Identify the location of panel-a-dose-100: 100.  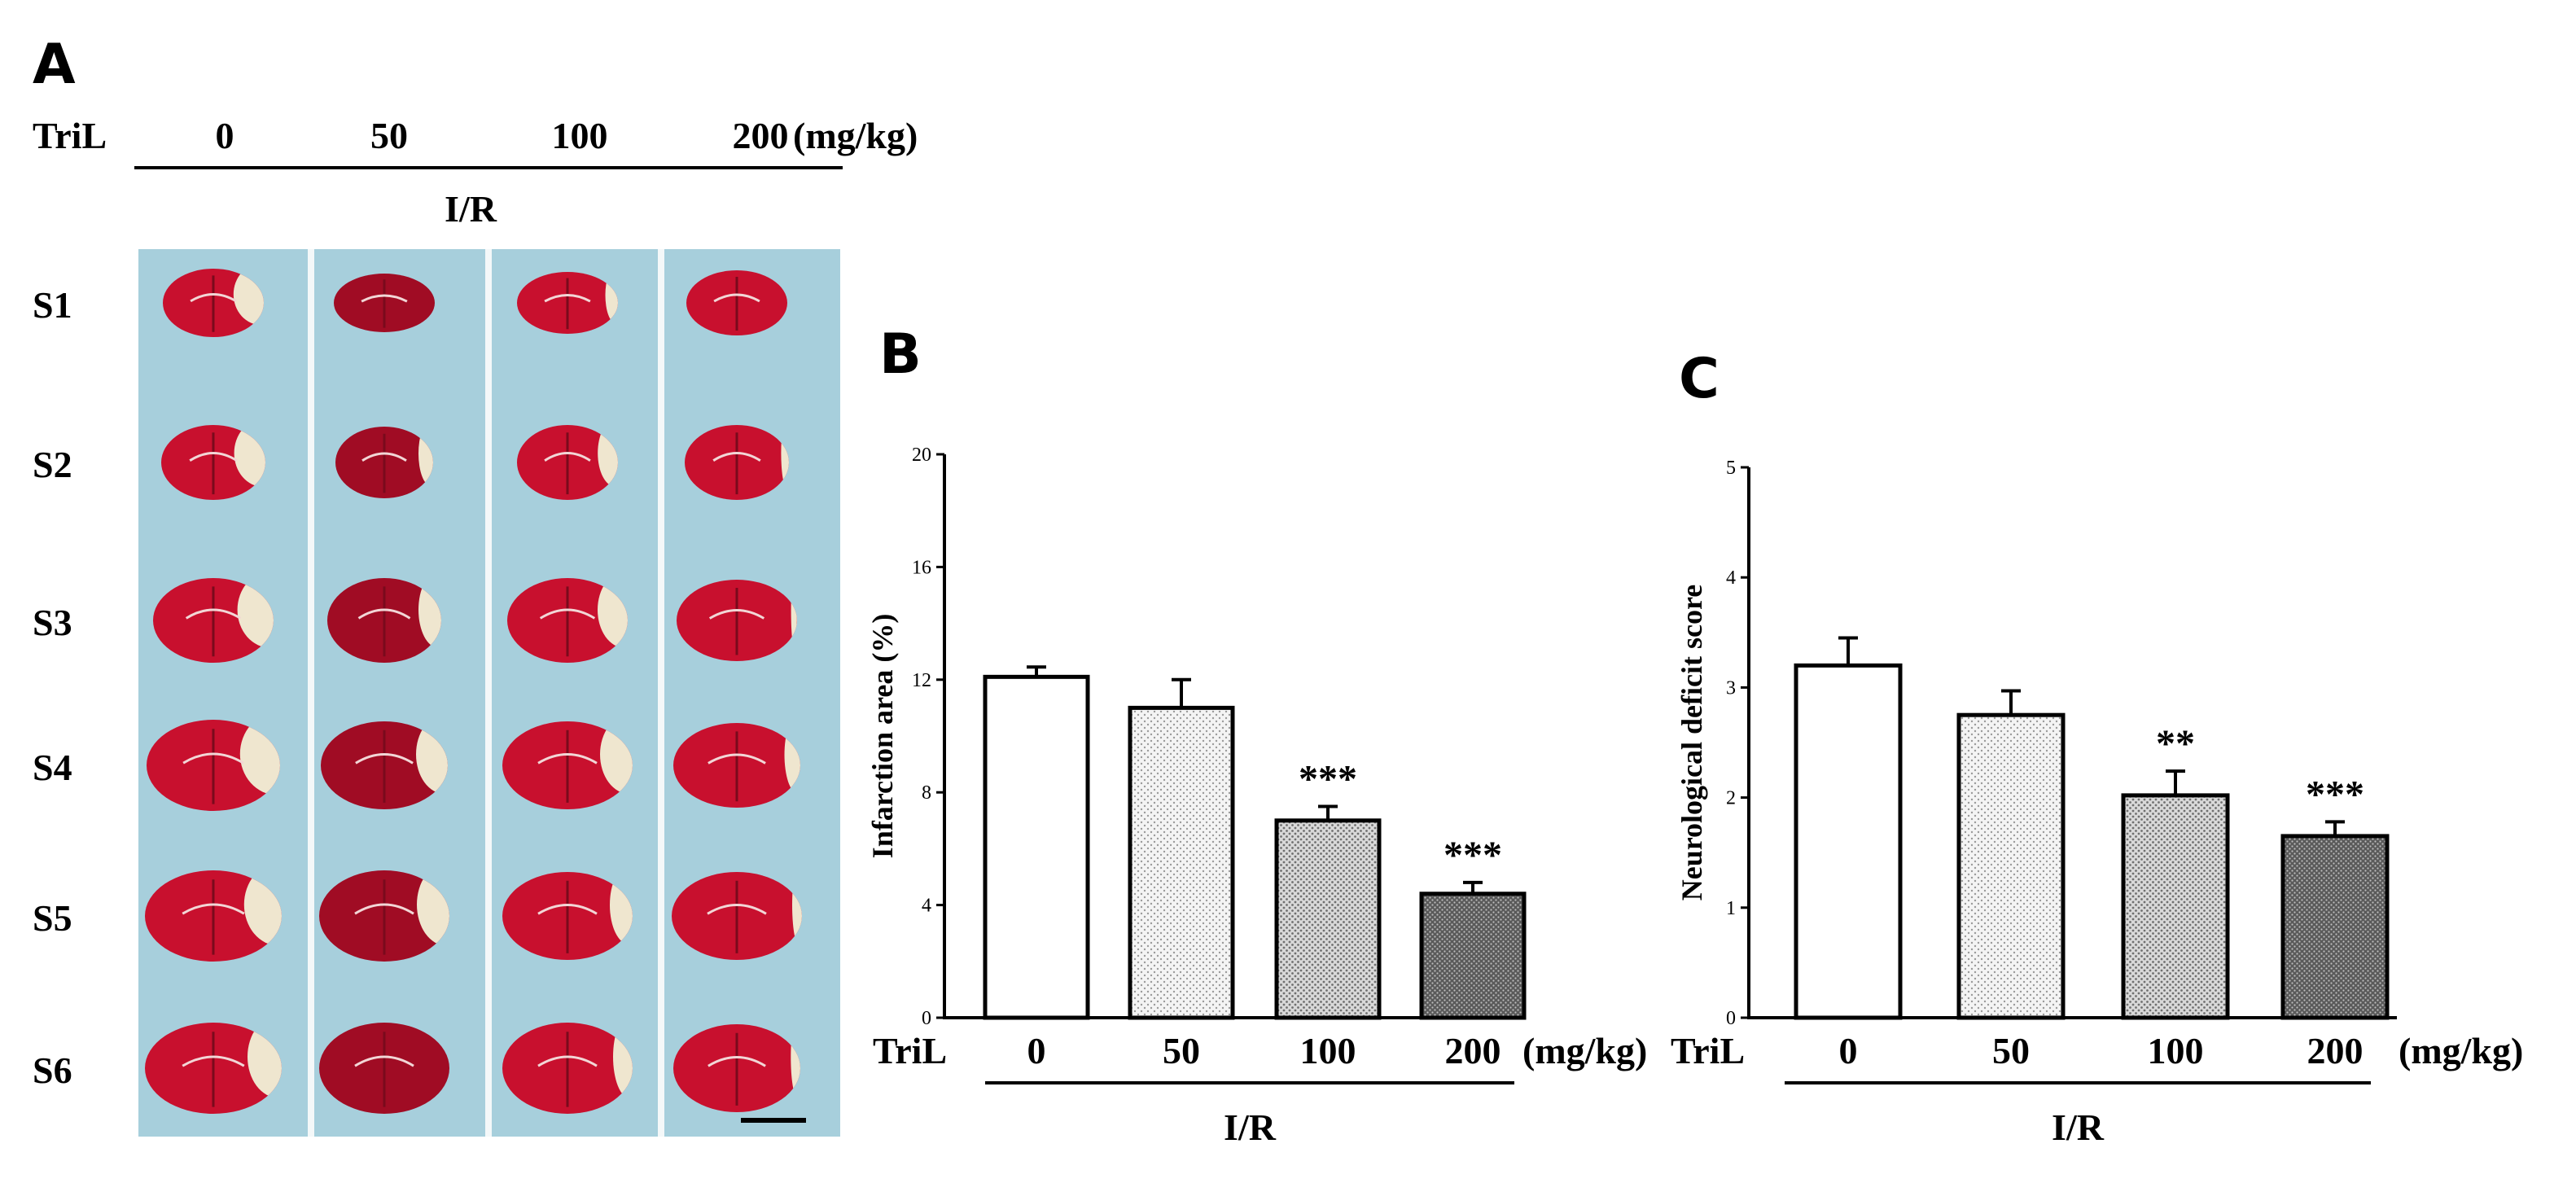
(580, 136).